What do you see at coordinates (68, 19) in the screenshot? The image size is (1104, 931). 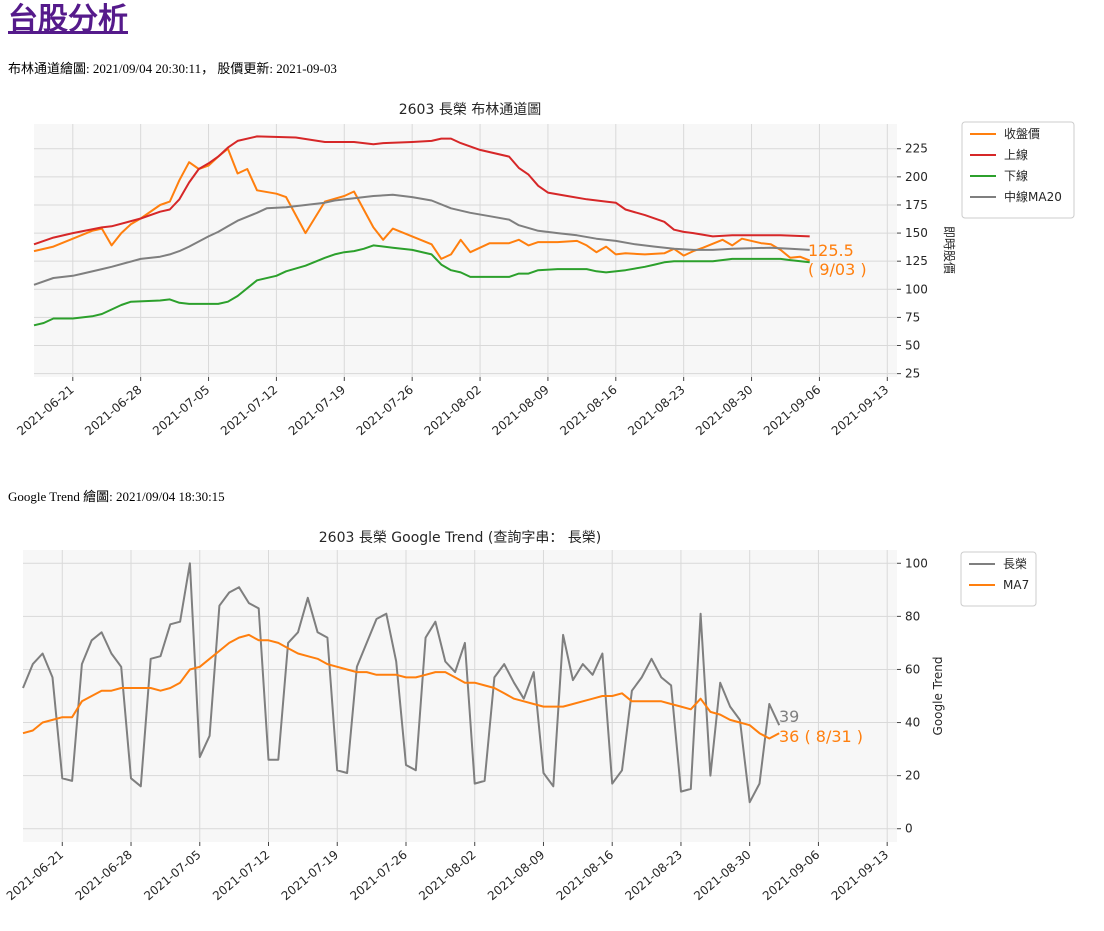 I see `page-title: 台股分析` at bounding box center [68, 19].